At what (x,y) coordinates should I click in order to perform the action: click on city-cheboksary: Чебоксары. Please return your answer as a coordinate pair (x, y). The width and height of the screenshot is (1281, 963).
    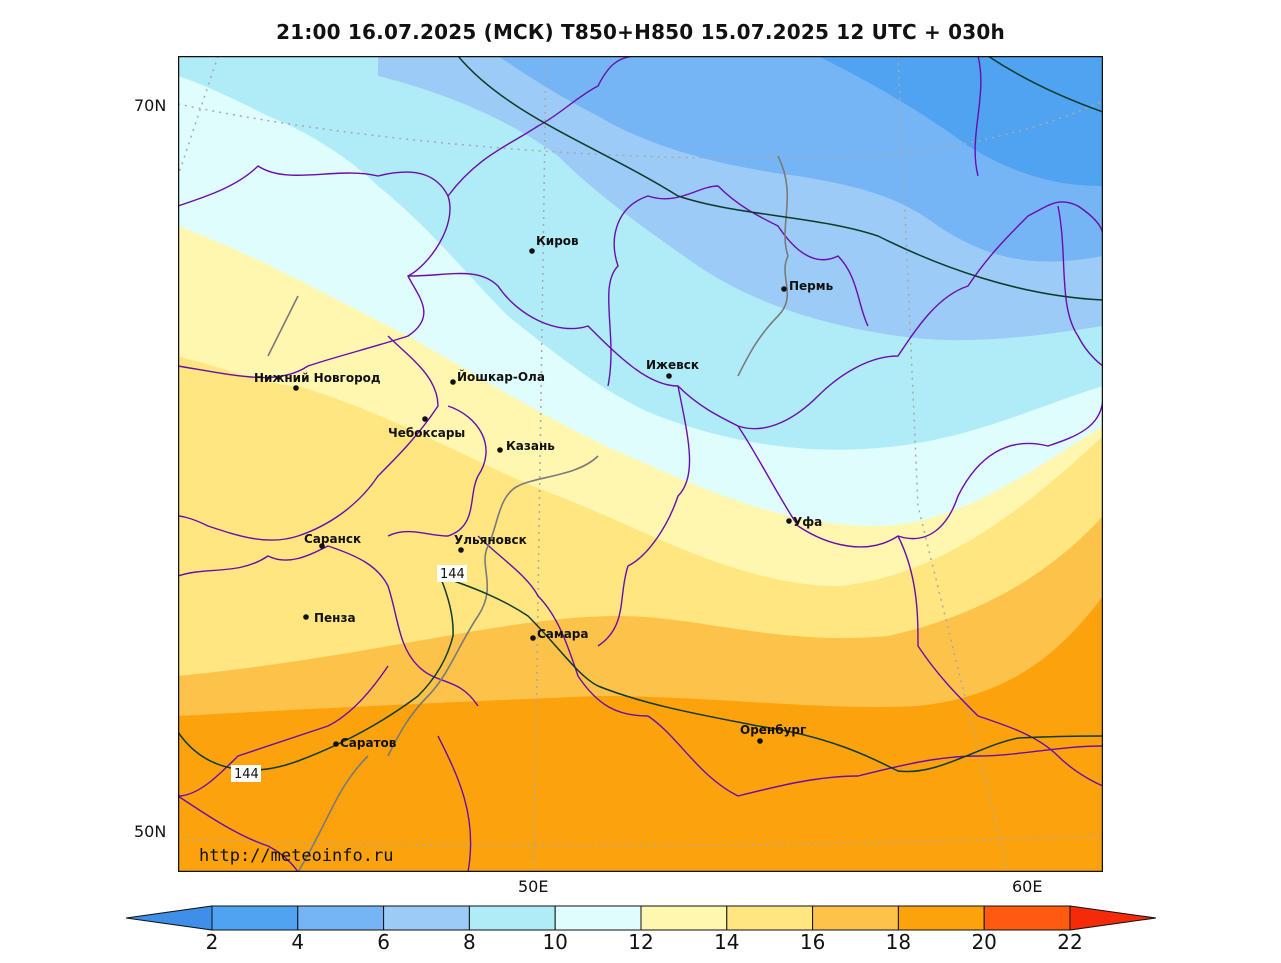
    Looking at the image, I should click on (426, 428).